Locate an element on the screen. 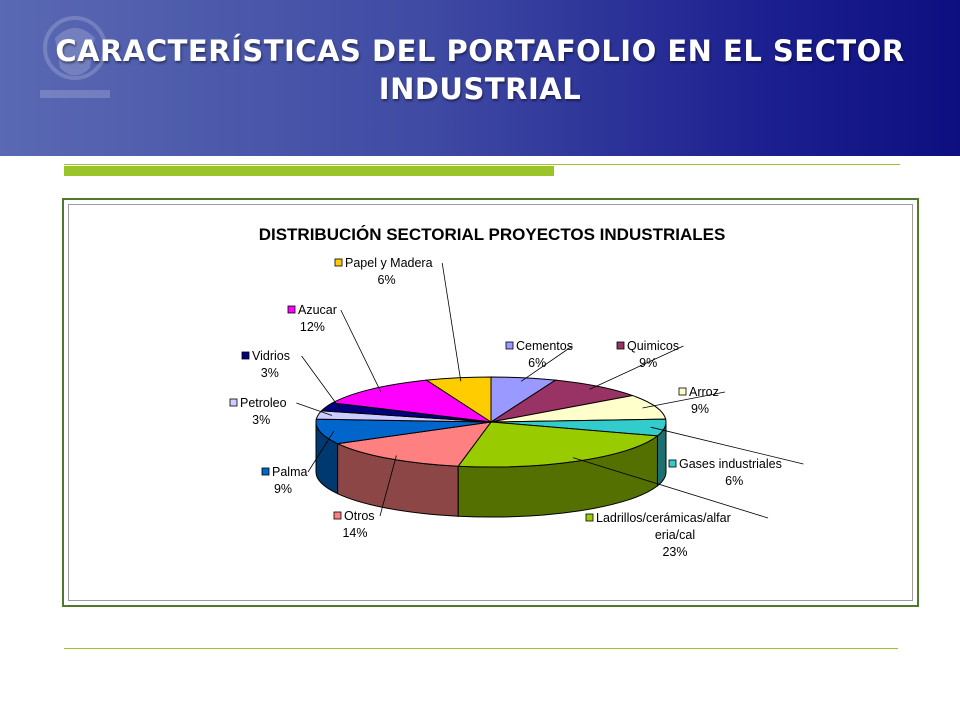  data-label: Arroz 9% is located at coordinates (698, 400).